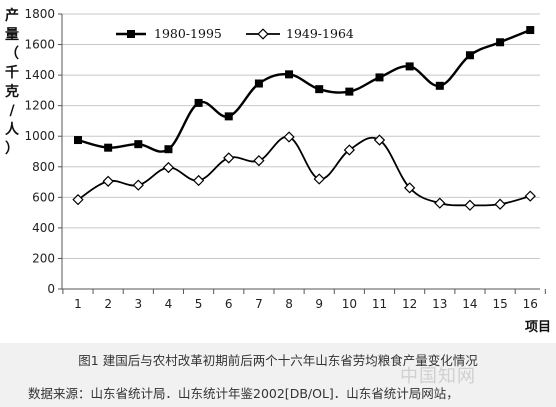  Describe the element at coordinates (12, 35) in the screenshot. I see `y-axis-label-char: 量` at that location.